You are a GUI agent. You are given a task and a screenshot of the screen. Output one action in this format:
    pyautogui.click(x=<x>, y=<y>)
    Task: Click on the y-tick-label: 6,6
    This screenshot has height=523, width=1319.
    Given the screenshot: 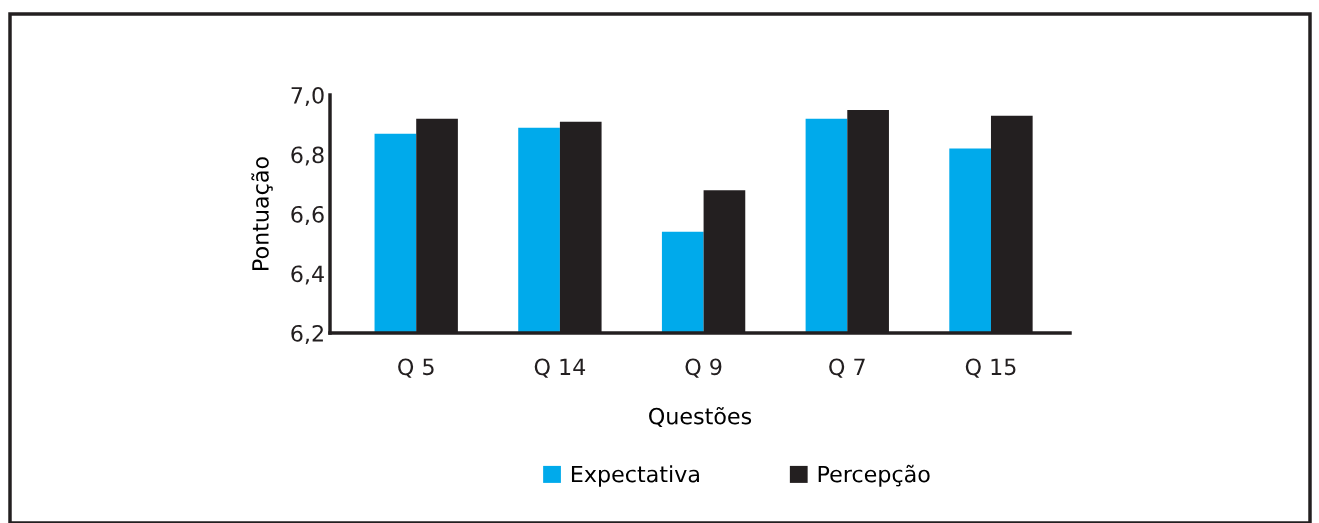 What is the action you would take?
    pyautogui.click(x=307, y=215)
    